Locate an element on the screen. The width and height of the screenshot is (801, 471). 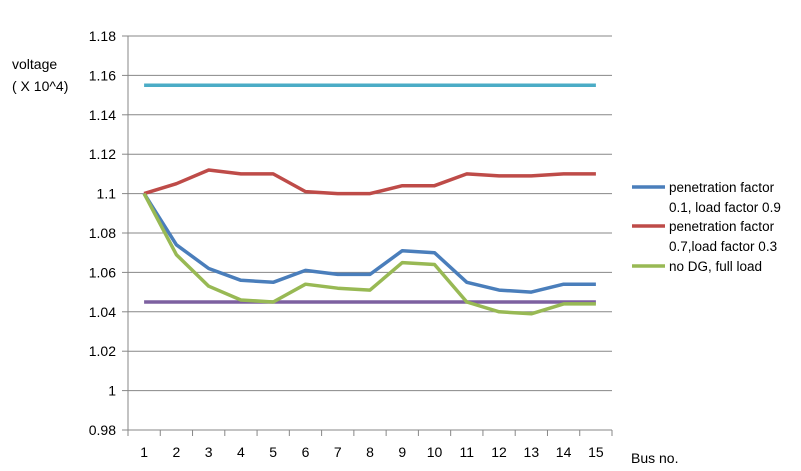
y-tick-label: 1.1 is located at coordinates (107, 194).